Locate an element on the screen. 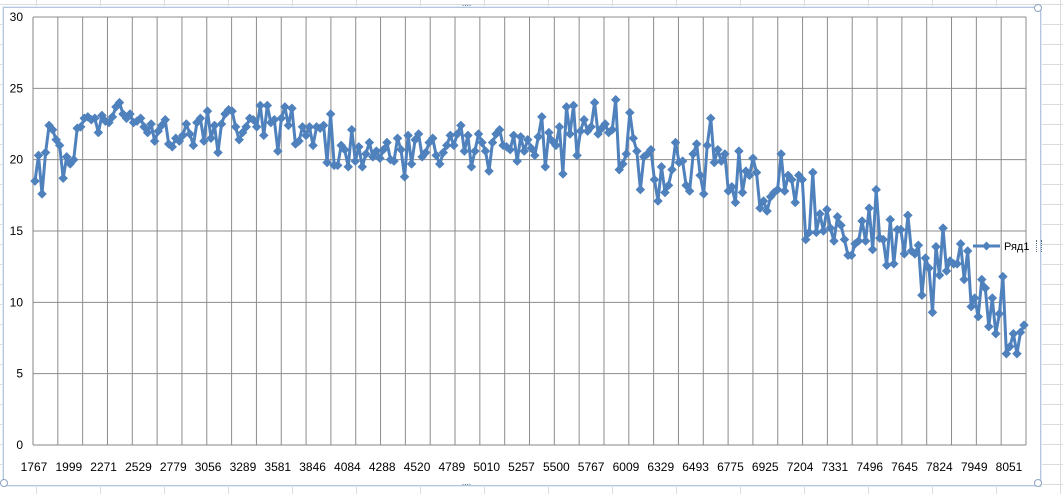 The image size is (1063, 494). x-tick-label: 1767 is located at coordinates (34, 467).